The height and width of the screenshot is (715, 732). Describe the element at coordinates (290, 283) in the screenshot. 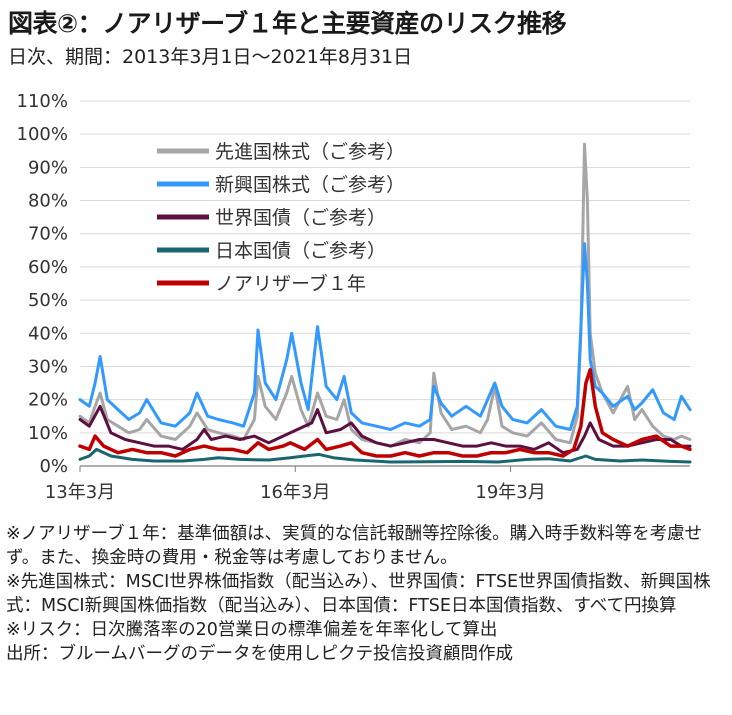

I see `legend-label: ノアリザーブ１年` at that location.